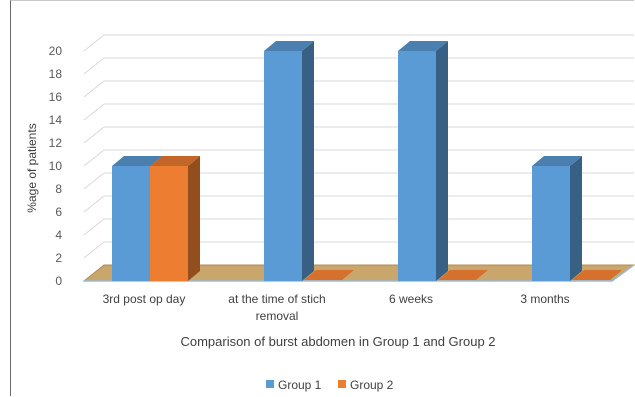 The image size is (635, 397). What do you see at coordinates (58, 235) in the screenshot?
I see `y-tick-label: 4` at bounding box center [58, 235].